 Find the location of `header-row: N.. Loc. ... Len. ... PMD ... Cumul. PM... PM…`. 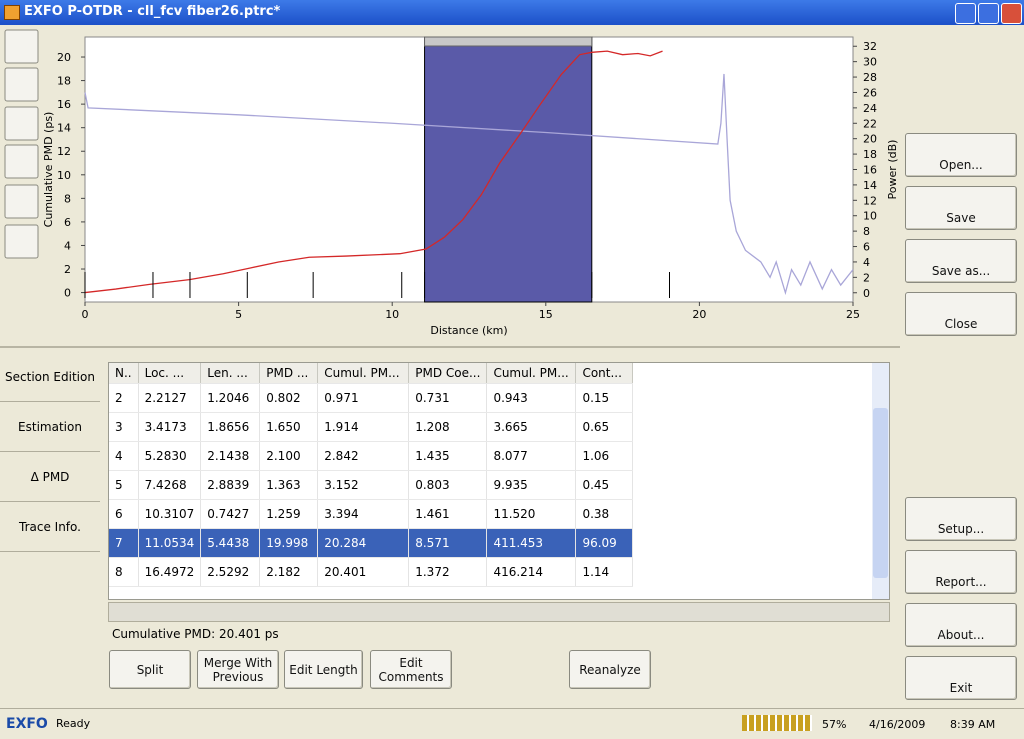

header-row: N.. Loc. ... Len. ... PMD ... Cumul. PM... PM… is located at coordinates (371, 373).